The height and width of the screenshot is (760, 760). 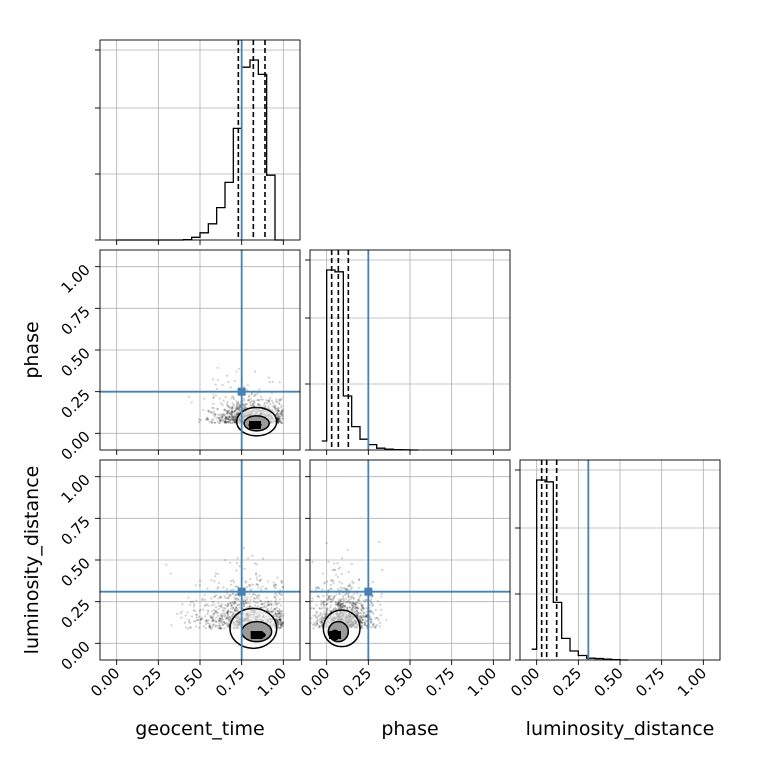 What do you see at coordinates (199, 729) in the screenshot?
I see `xlabel-geocent_time: geocent_time` at bounding box center [199, 729].